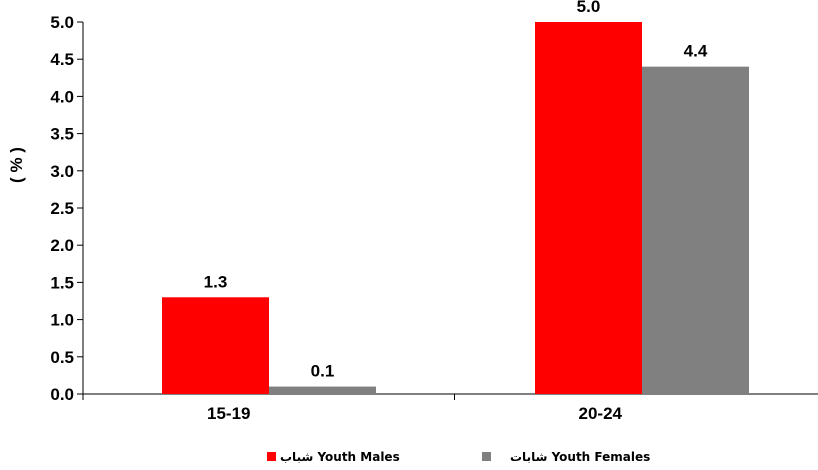 This screenshot has width=818, height=470. What do you see at coordinates (62, 59) in the screenshot?
I see `y-tick-label: 4.5` at bounding box center [62, 59].